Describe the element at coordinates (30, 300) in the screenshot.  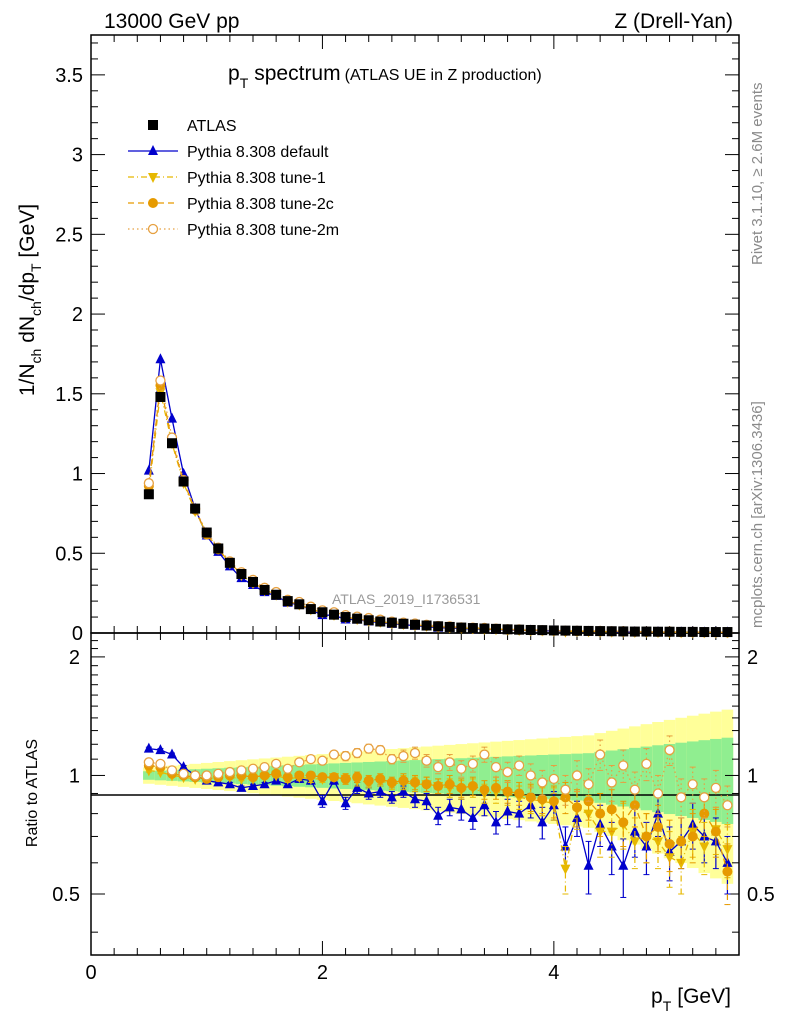
I see `y-axis-label: 1/Nch dNch/dpT [GeV]` at that location.